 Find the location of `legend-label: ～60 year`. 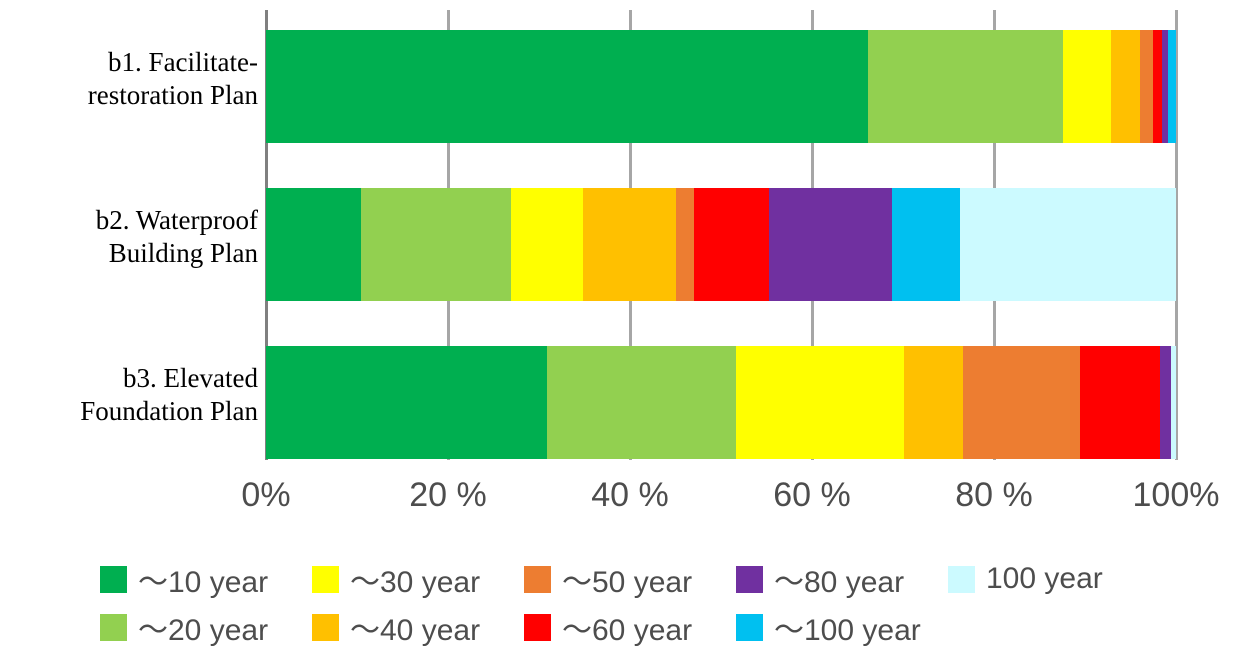

legend-label: ～60 year is located at coordinates (627, 630).